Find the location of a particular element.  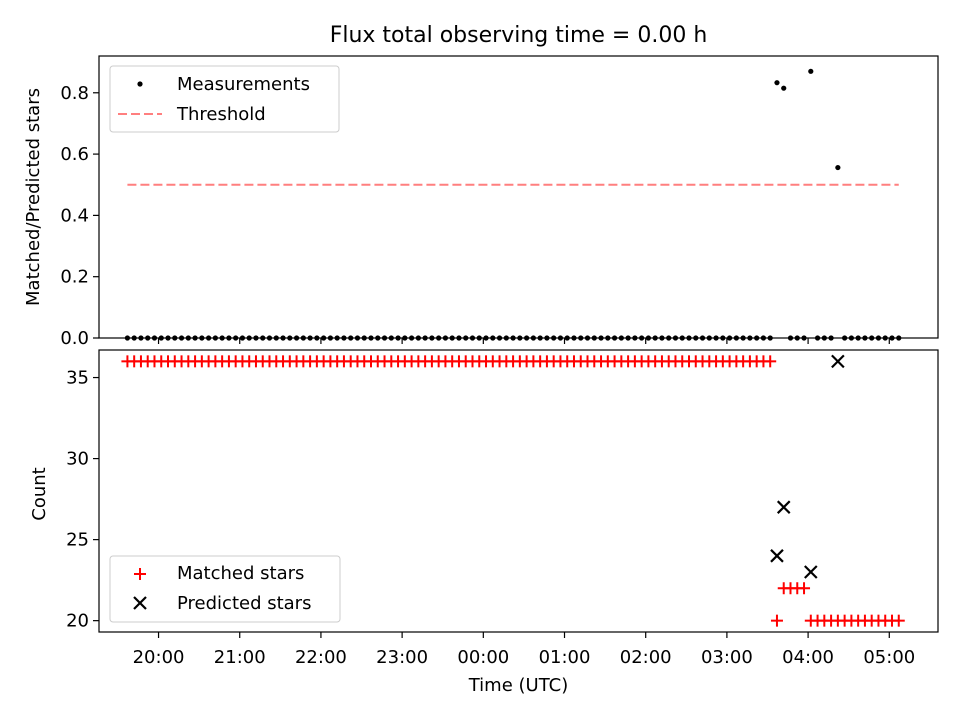

bottom-legend: Matched stars Predicted stars is located at coordinates (225, 589).